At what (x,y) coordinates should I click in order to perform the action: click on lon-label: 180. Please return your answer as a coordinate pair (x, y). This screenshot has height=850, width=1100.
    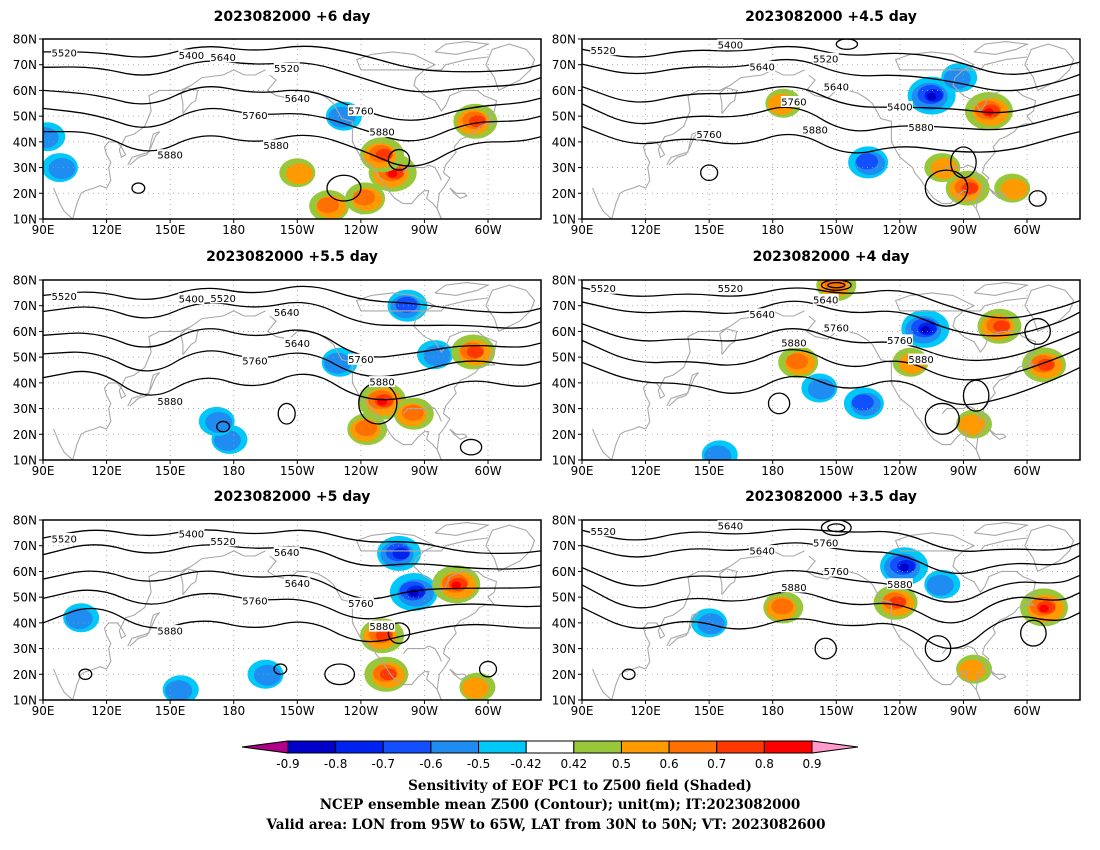
    Looking at the image, I should click on (233, 711).